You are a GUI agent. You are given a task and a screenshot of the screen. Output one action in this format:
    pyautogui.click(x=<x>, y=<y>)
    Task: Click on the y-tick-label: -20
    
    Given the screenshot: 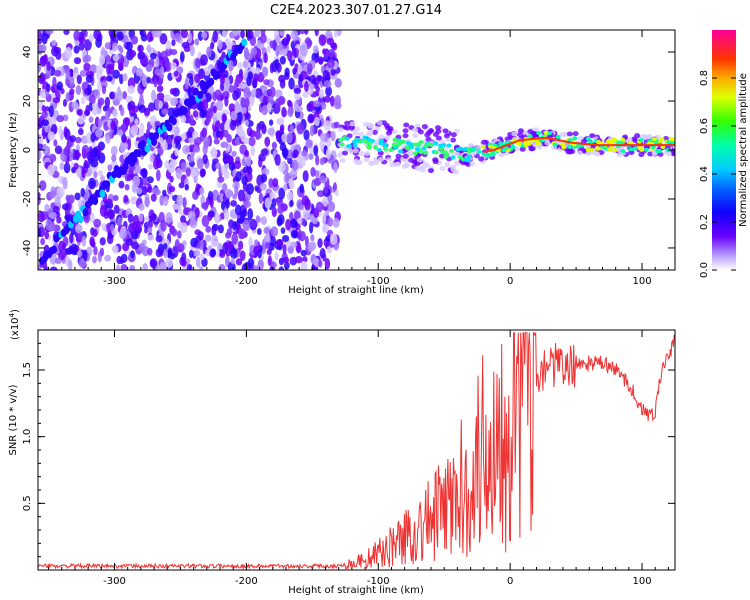 What is the action you would take?
    pyautogui.click(x=27, y=199)
    